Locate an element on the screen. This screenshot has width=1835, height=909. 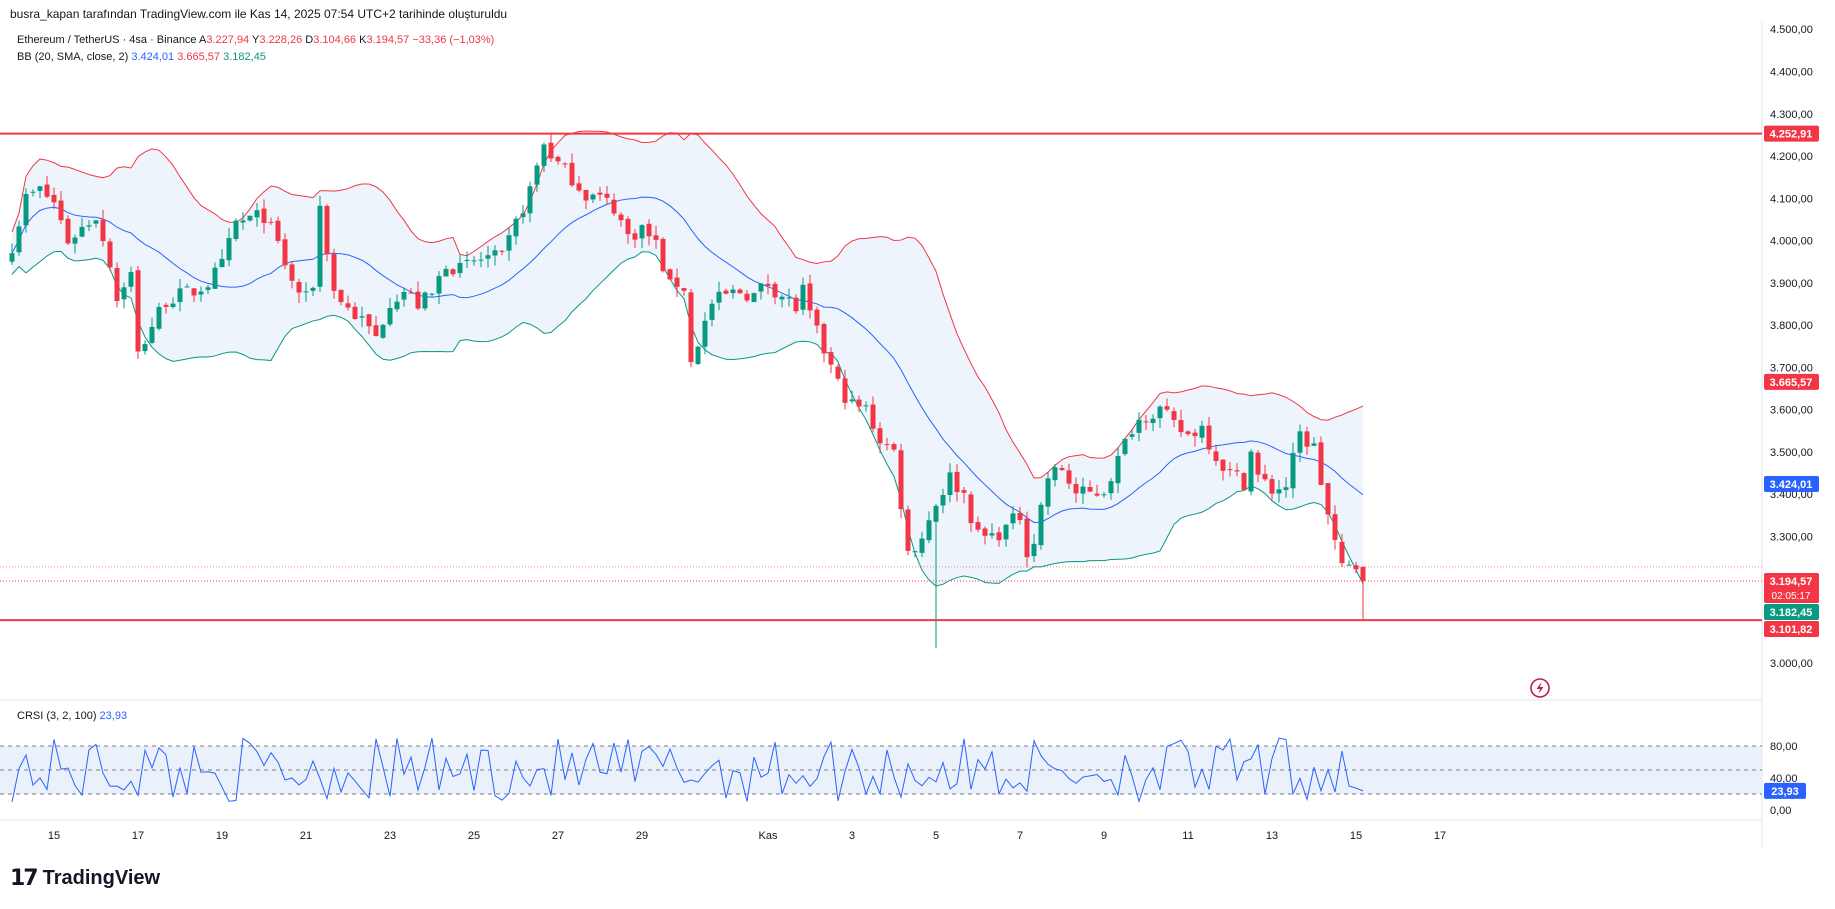
price-label-badge: 3.101,82 is located at coordinates (1791, 628).